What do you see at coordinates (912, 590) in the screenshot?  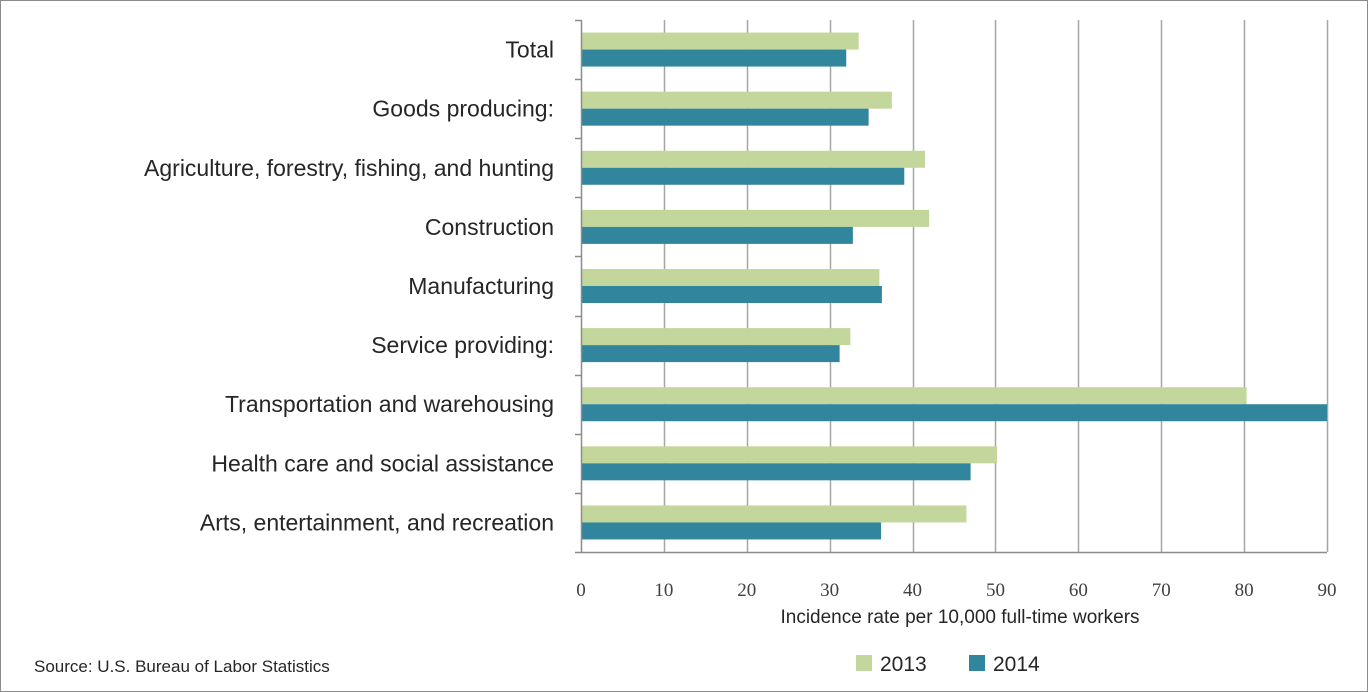 I see `x-tick-label-40: 40` at bounding box center [912, 590].